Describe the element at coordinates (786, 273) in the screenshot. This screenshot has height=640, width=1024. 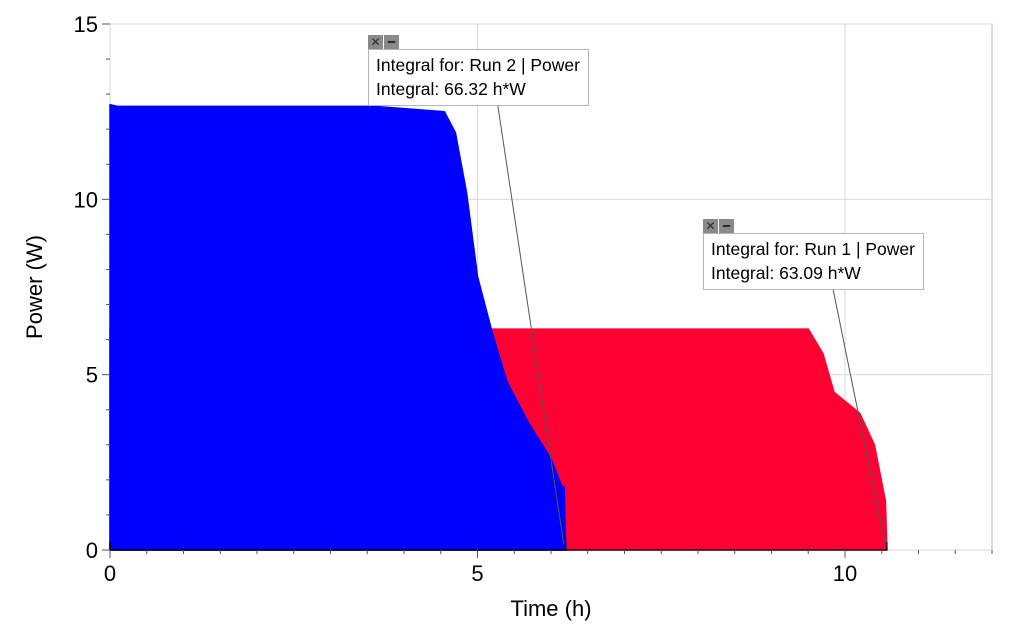
I see `run1-integral-value: Integral: 63.09 h*W` at that location.